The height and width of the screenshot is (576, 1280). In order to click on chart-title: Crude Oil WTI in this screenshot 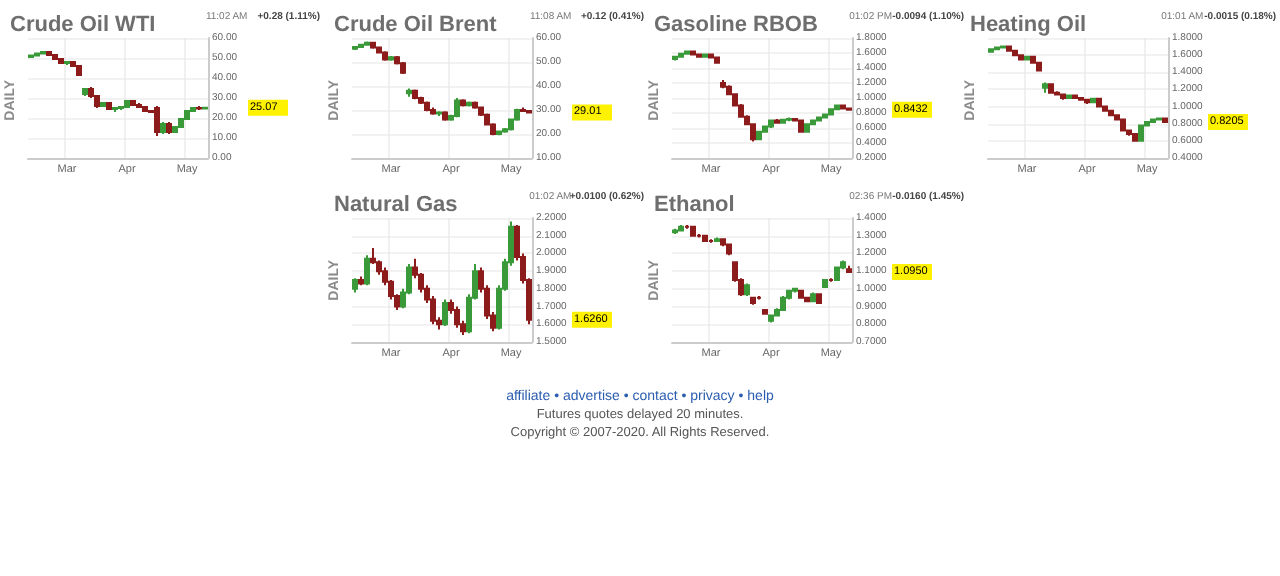, I will do `click(83, 25)`.